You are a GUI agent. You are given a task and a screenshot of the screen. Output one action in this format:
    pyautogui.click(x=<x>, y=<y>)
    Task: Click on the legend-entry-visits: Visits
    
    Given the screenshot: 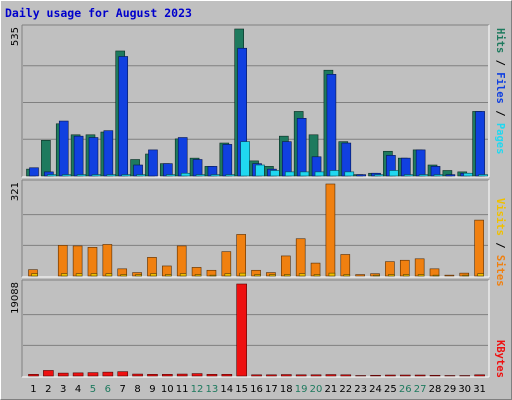 What is the action you would take?
    pyautogui.click(x=500, y=217)
    